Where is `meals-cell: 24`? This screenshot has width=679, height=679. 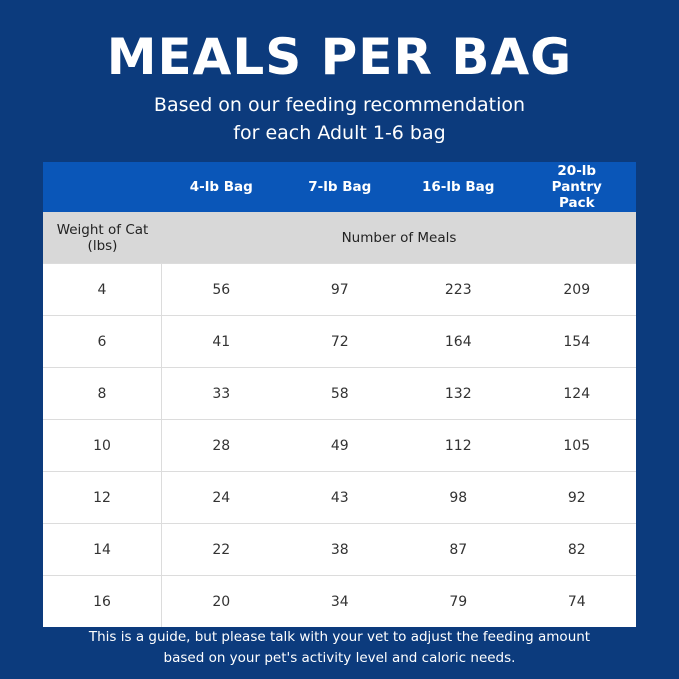
meals-cell: 24 is located at coordinates (221, 497).